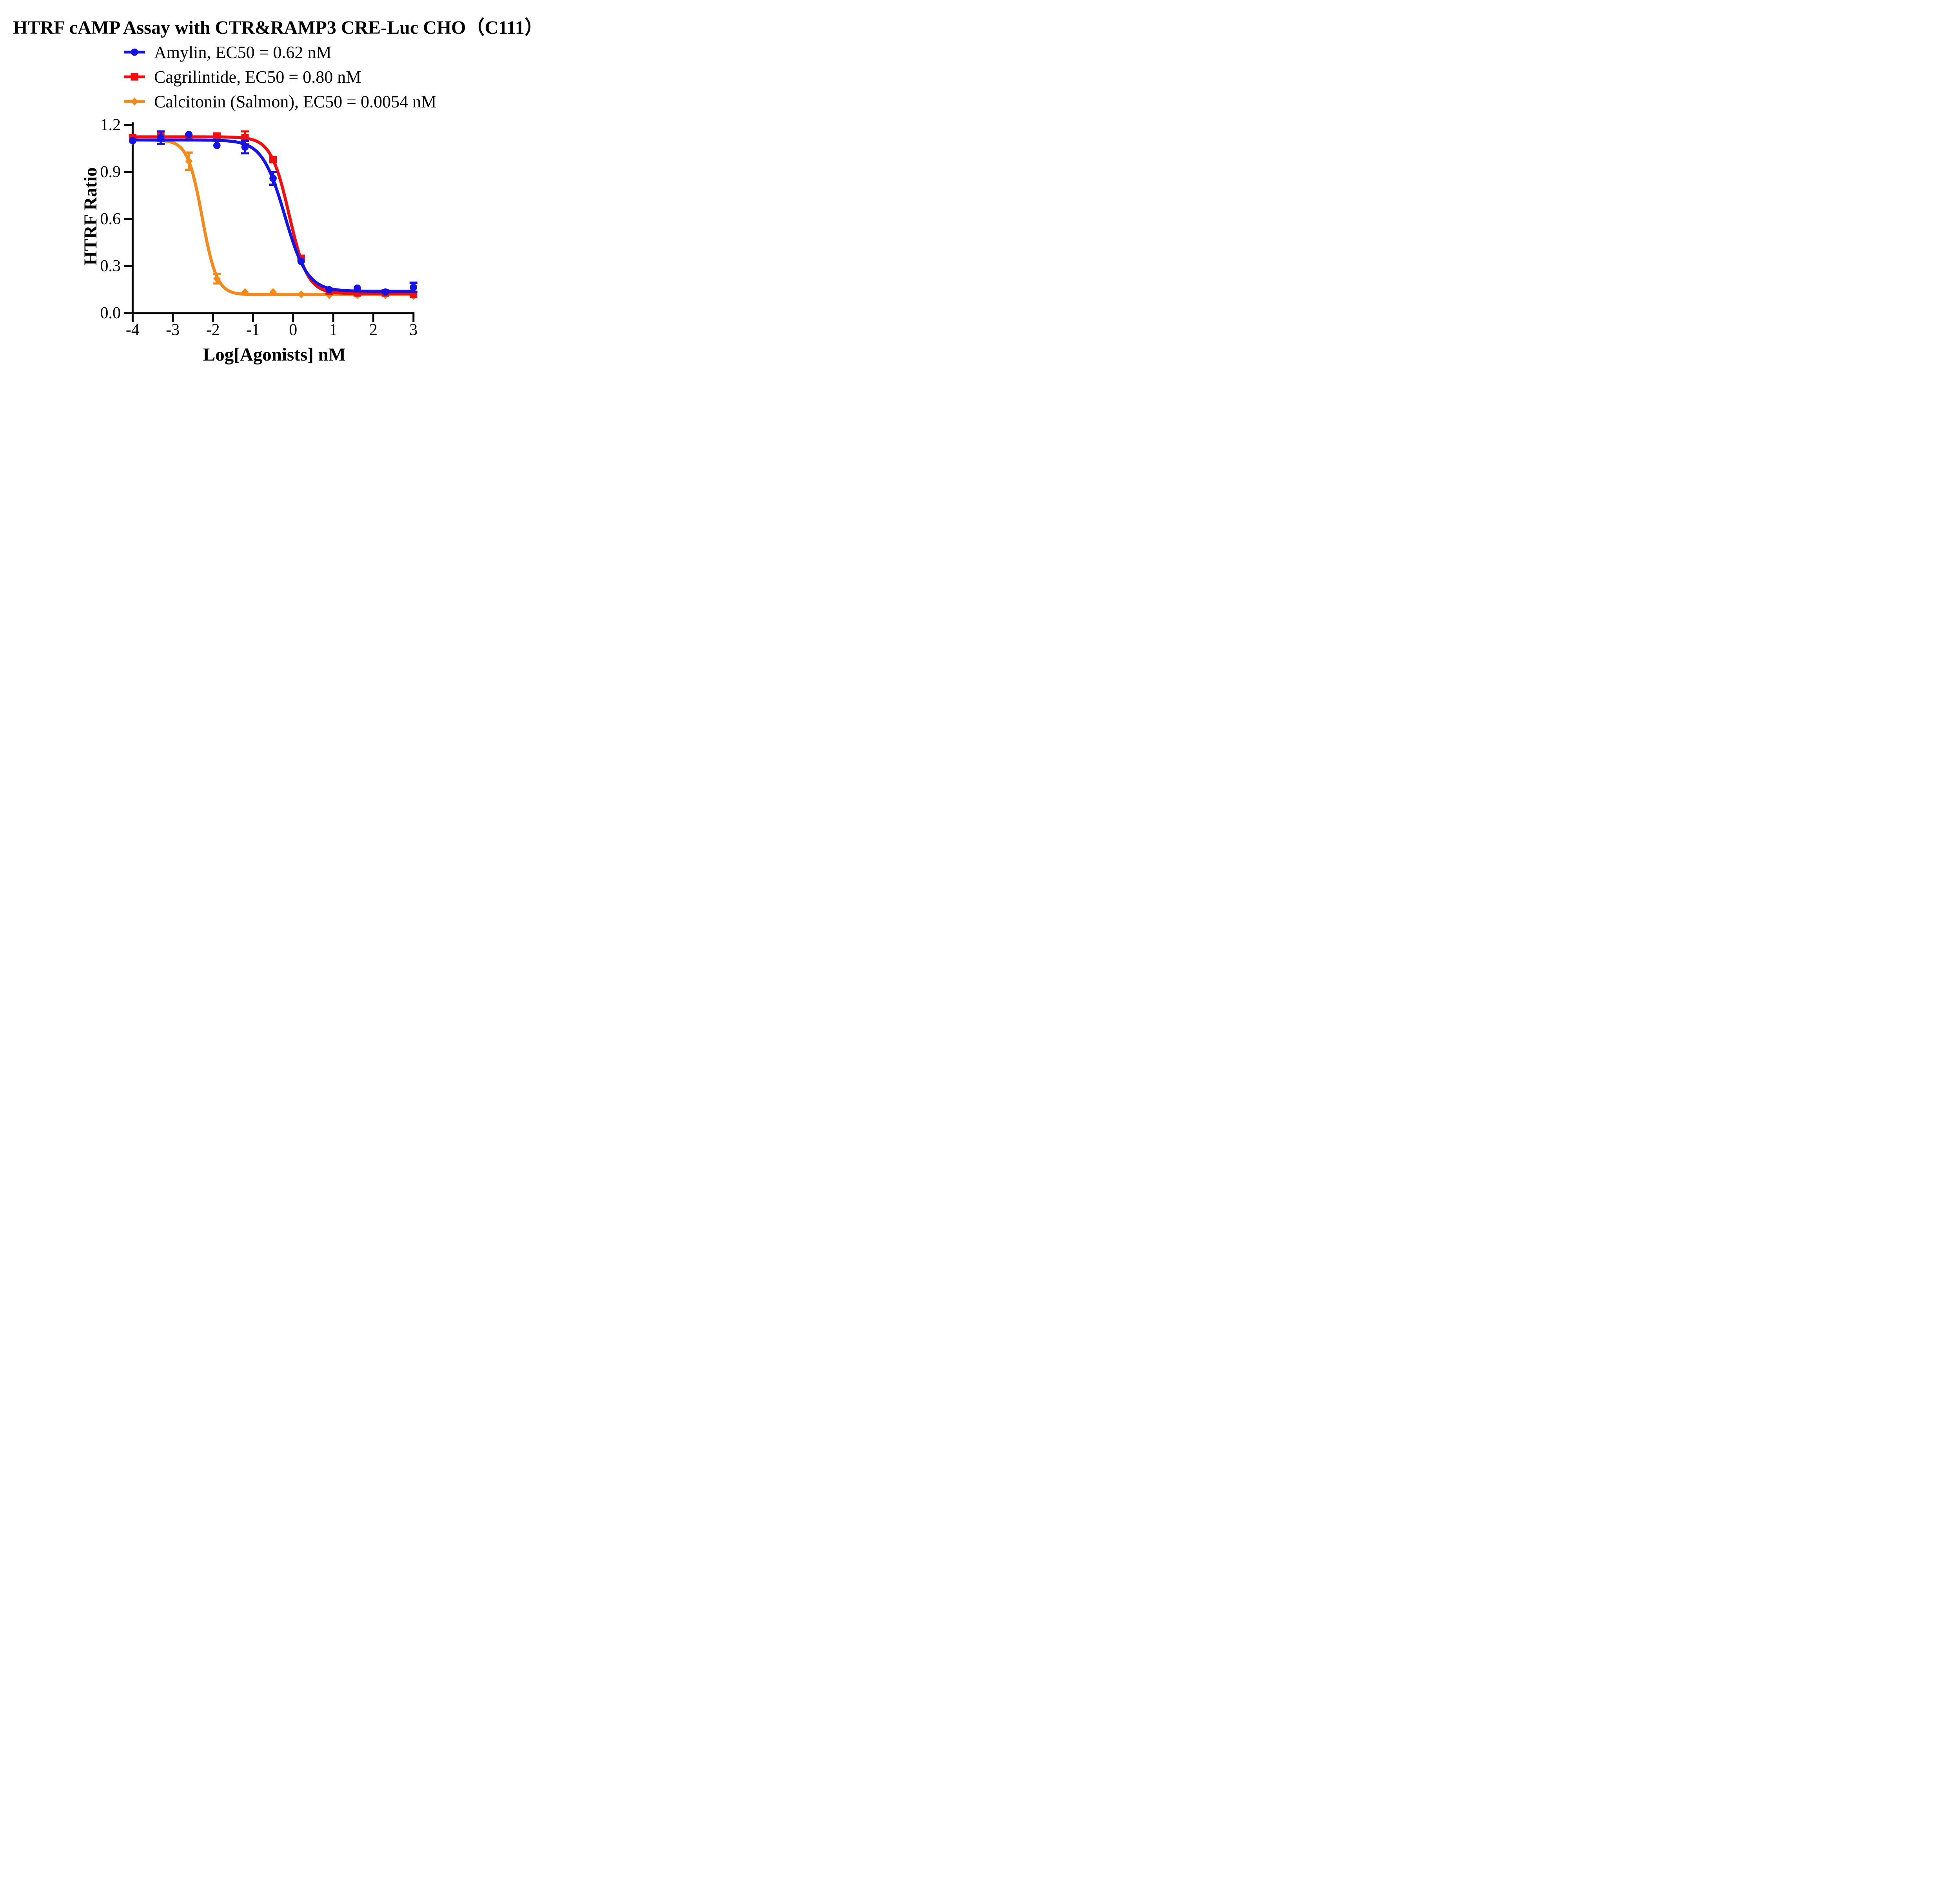 This screenshot has height=1889, width=1960. What do you see at coordinates (257, 77) in the screenshot?
I see `legend-label: Cagrilintide, EC50 = 0.80 nM` at bounding box center [257, 77].